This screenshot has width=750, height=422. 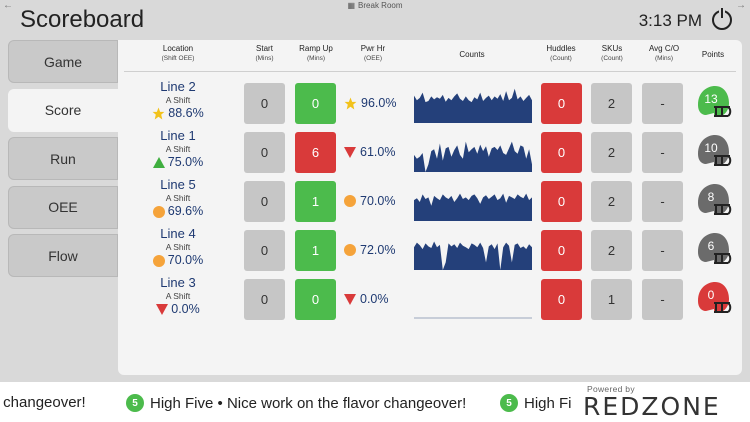 I want to click on room-indicator: ▦ Break Room, so click(x=375, y=5).